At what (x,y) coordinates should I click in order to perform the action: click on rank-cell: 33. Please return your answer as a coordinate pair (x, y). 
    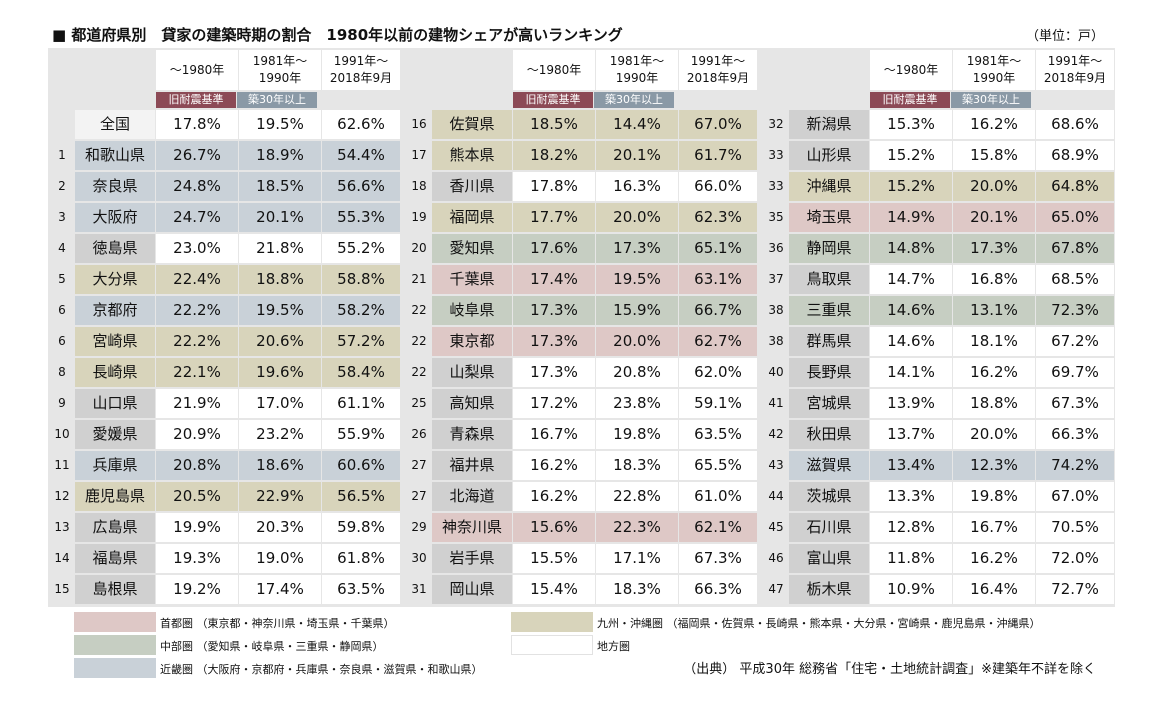
    Looking at the image, I should click on (776, 186).